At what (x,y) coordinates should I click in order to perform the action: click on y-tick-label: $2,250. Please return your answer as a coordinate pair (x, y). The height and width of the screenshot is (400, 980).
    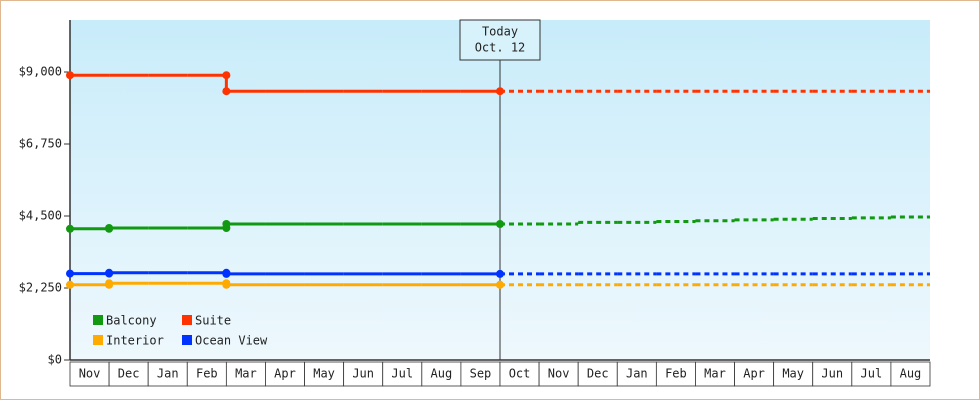
    Looking at the image, I should click on (40, 288).